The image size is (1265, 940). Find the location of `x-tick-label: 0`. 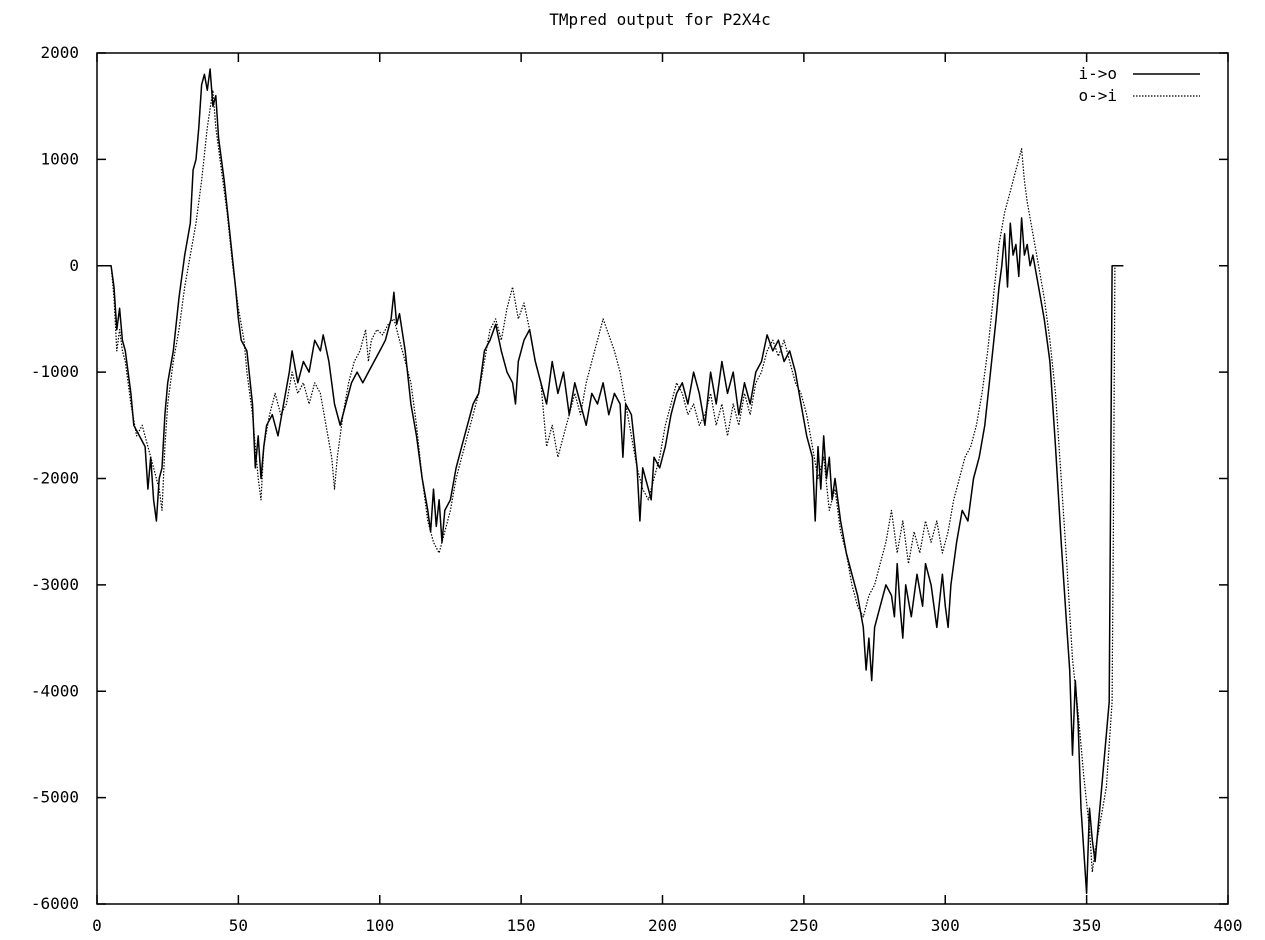

x-tick-label: 0 is located at coordinates (97, 925).